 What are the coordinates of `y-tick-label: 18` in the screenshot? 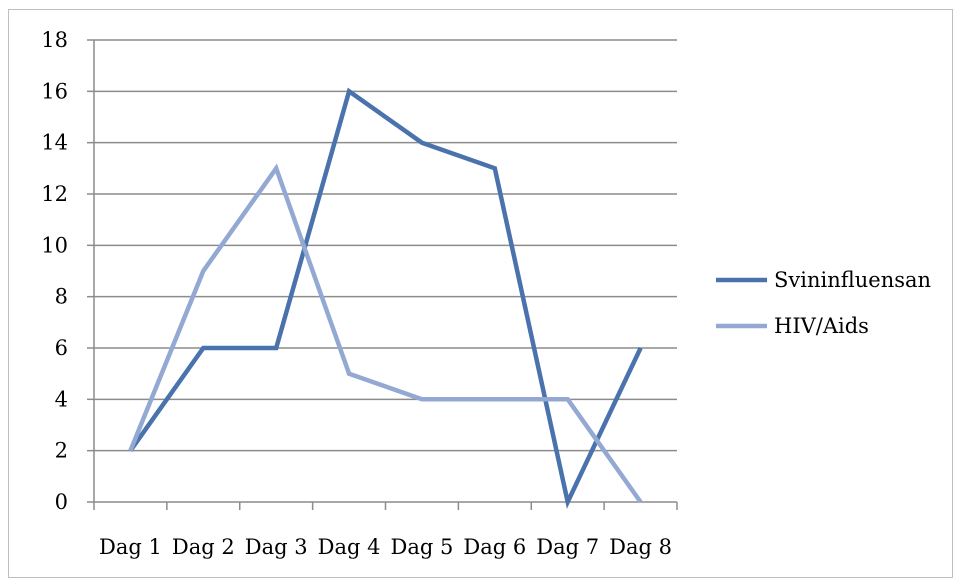 It's located at (54, 40).